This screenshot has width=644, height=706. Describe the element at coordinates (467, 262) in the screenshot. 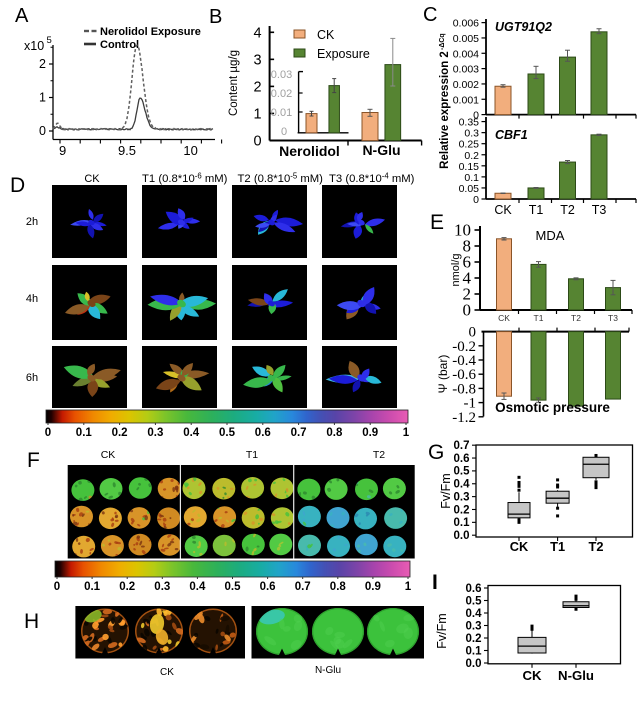

I see `svg-text: 6` at that location.